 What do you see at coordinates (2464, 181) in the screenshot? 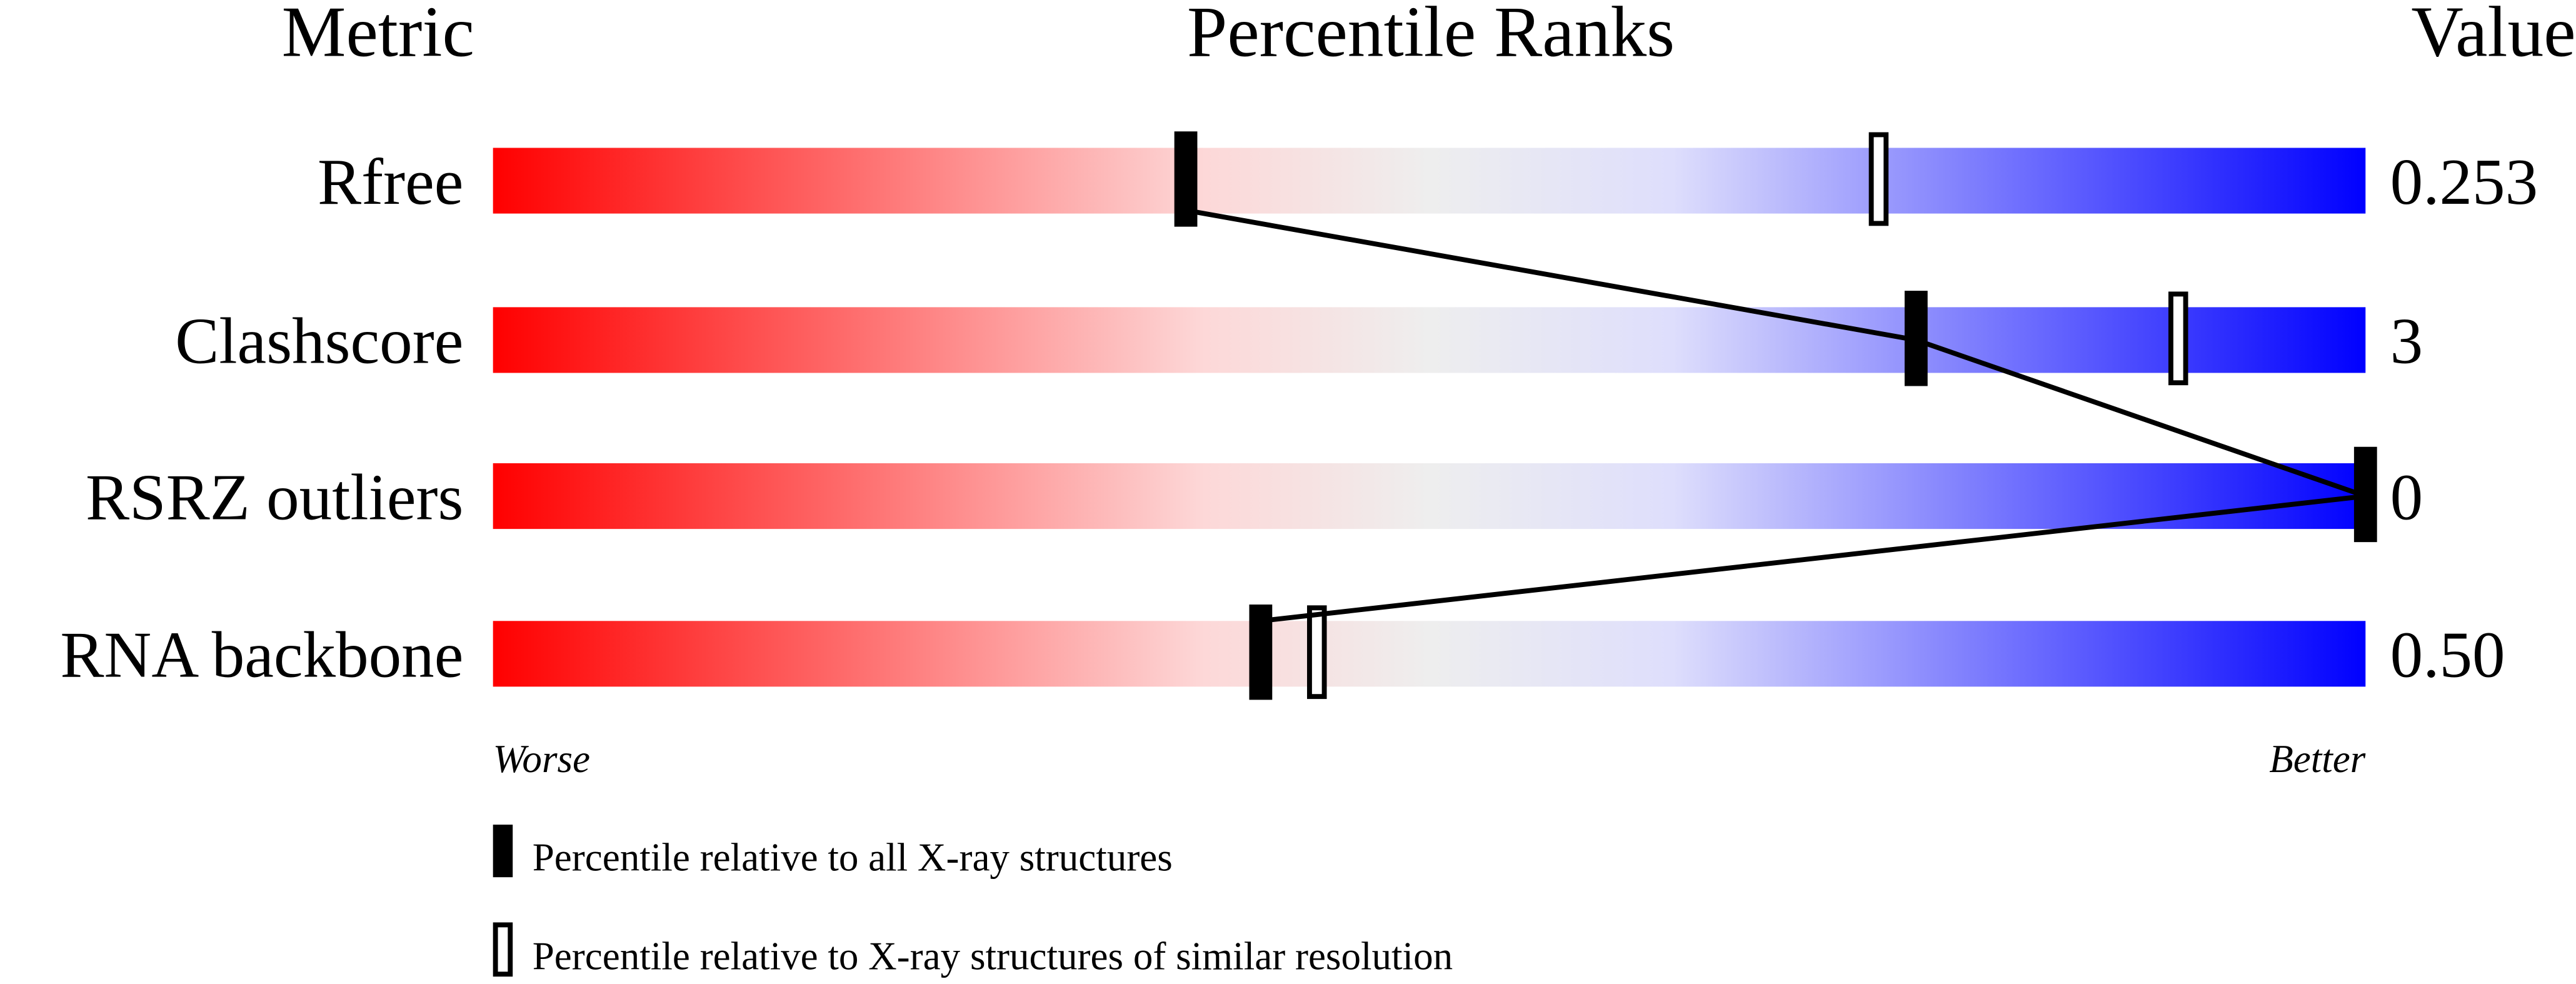
I see `metric-value: 0.253` at bounding box center [2464, 181].